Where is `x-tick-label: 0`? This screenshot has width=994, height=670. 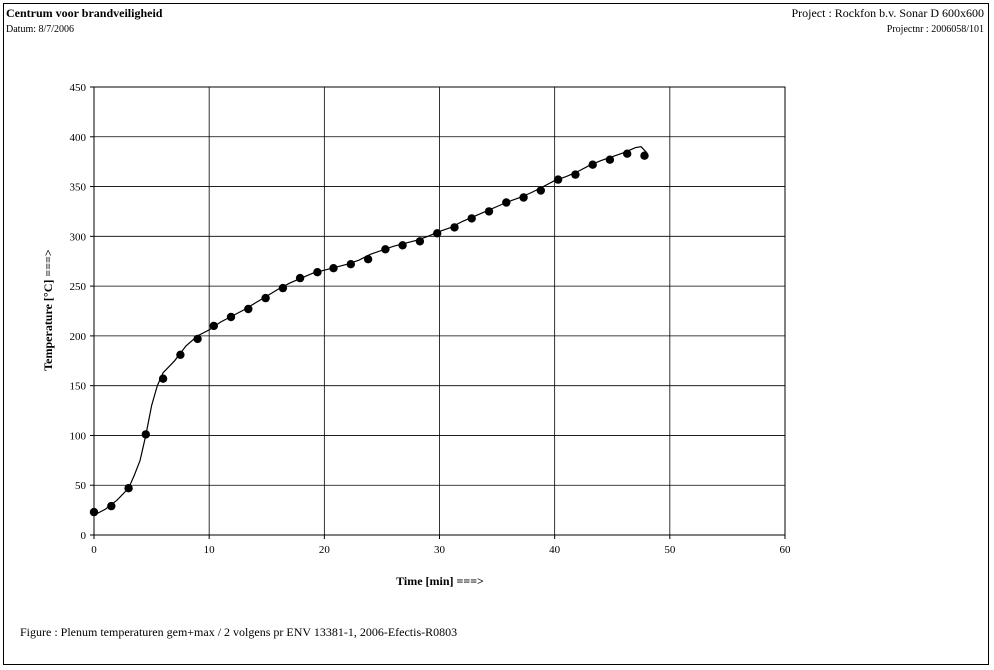
x-tick-label: 0 is located at coordinates (94, 550).